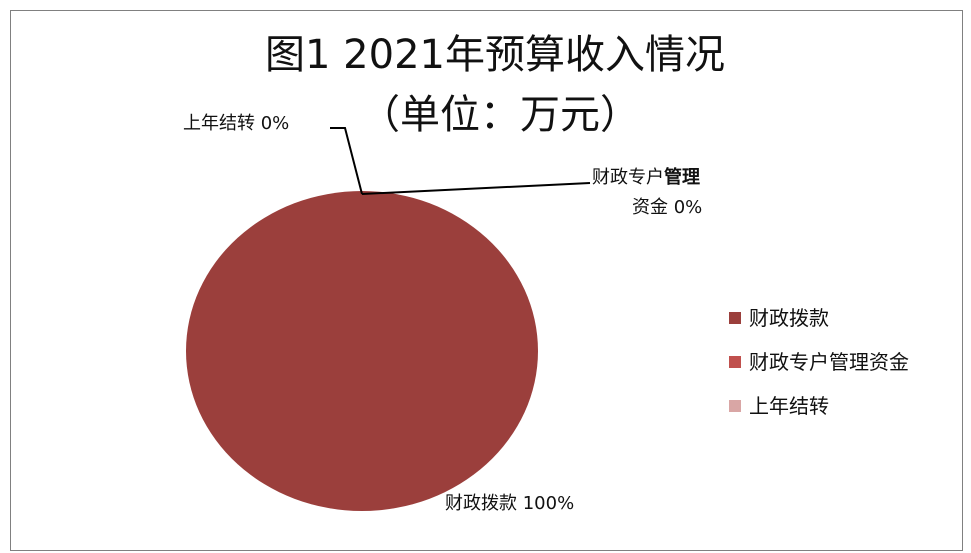 The width and height of the screenshot is (971, 553). I want to click on data-label-finance: 财政拨款 100%, so click(510, 503).